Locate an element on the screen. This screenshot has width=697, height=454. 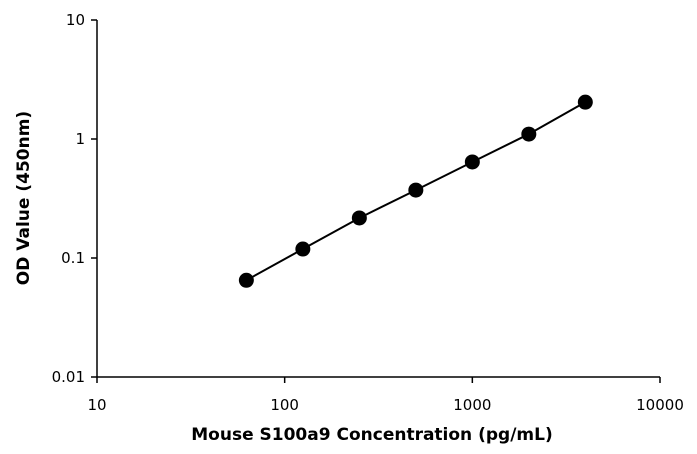
x-tick-label: 100 is located at coordinates (284, 405).